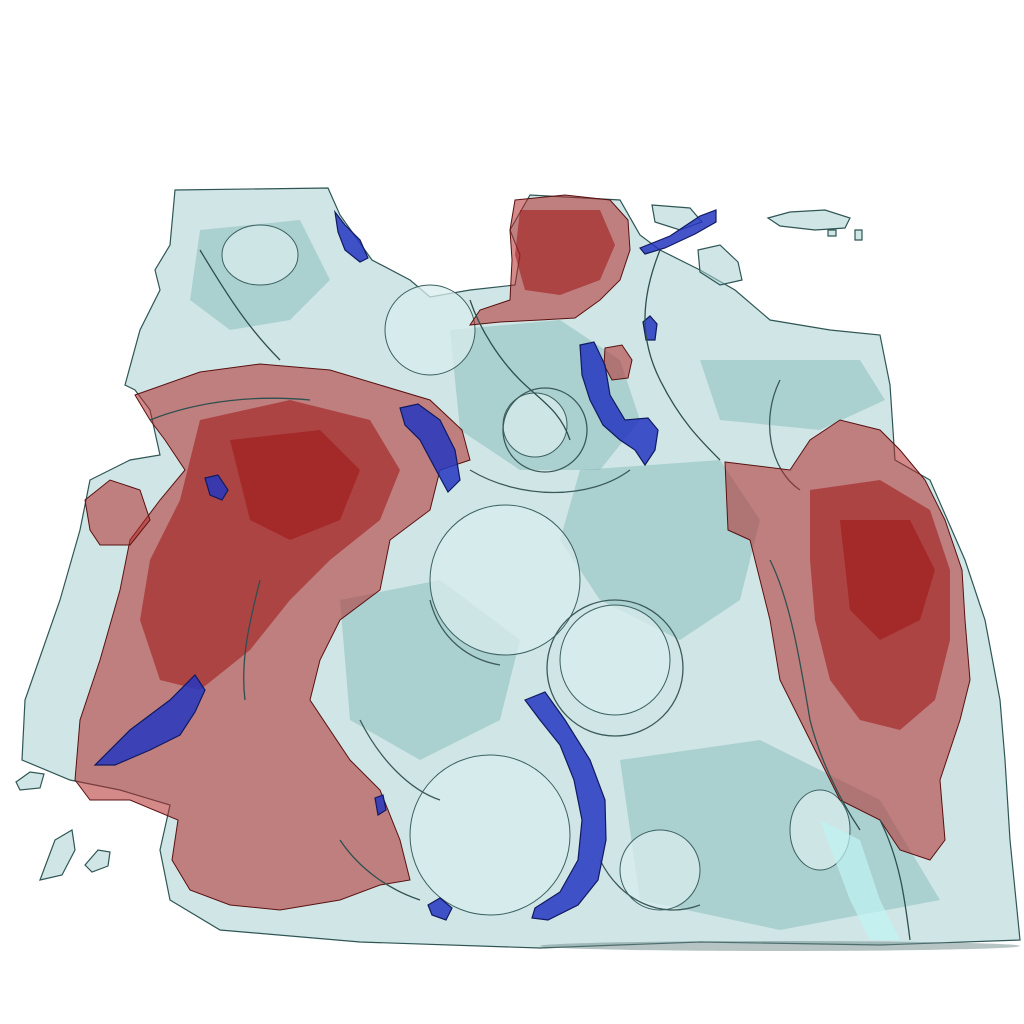 Image resolution: width=1024 pixels, height=1024 pixels. Describe the element at coordinates (351, 236) in the screenshot. I see `negative-top-left` at that location.